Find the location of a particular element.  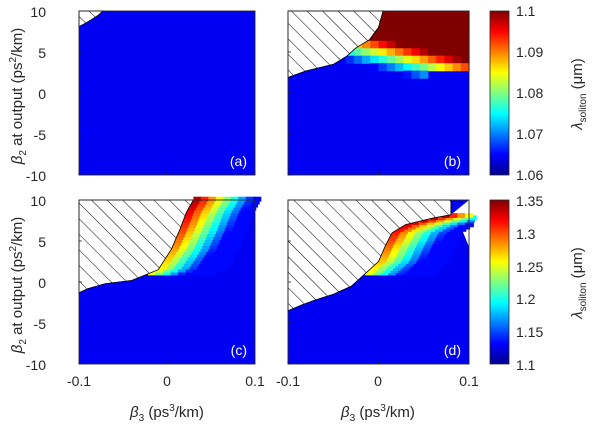

x-tick-label: -0.1 is located at coordinates (288, 381).